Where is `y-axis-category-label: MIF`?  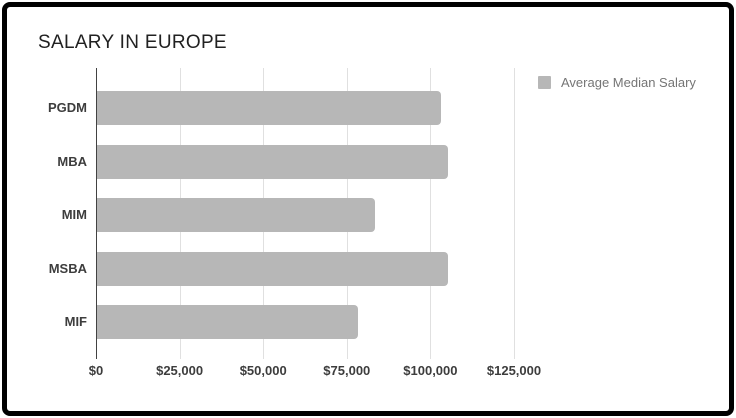
y-axis-category-label: MIF is located at coordinates (75, 321).